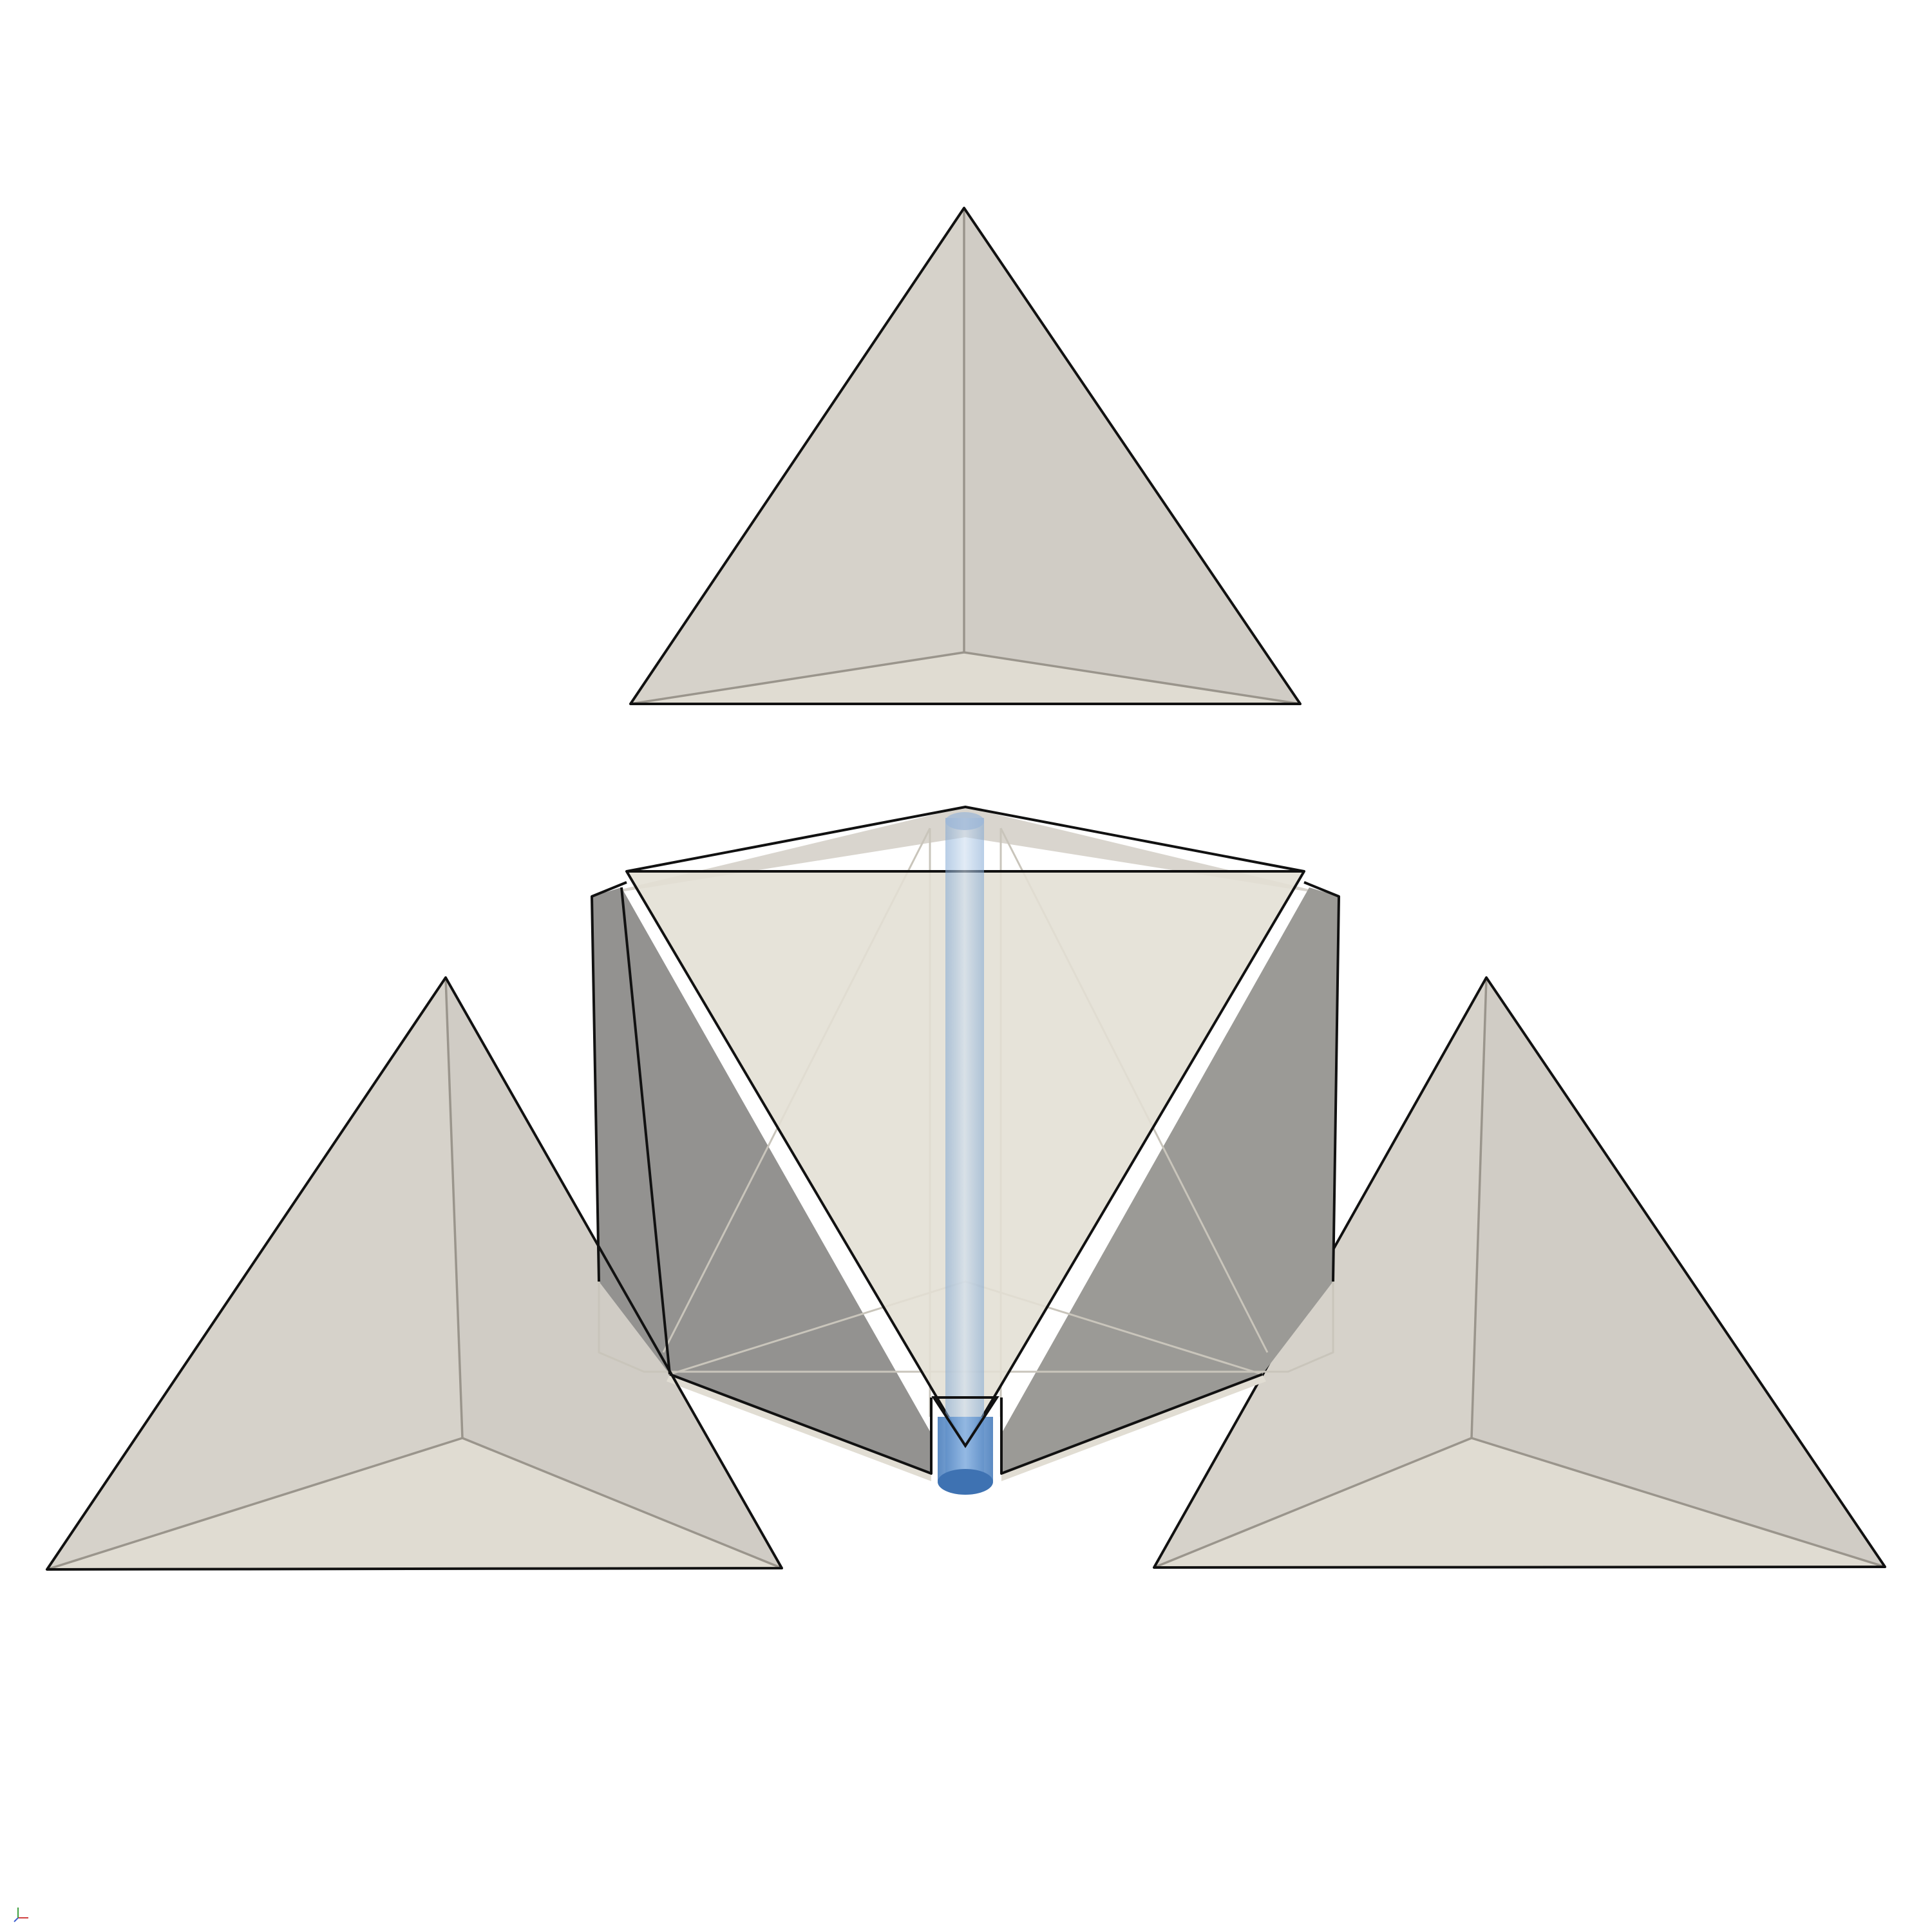 The width and height of the screenshot is (1932, 1932). Describe the element at coordinates (609, 1081) in the screenshot. I see `prism-left-outline` at that location.